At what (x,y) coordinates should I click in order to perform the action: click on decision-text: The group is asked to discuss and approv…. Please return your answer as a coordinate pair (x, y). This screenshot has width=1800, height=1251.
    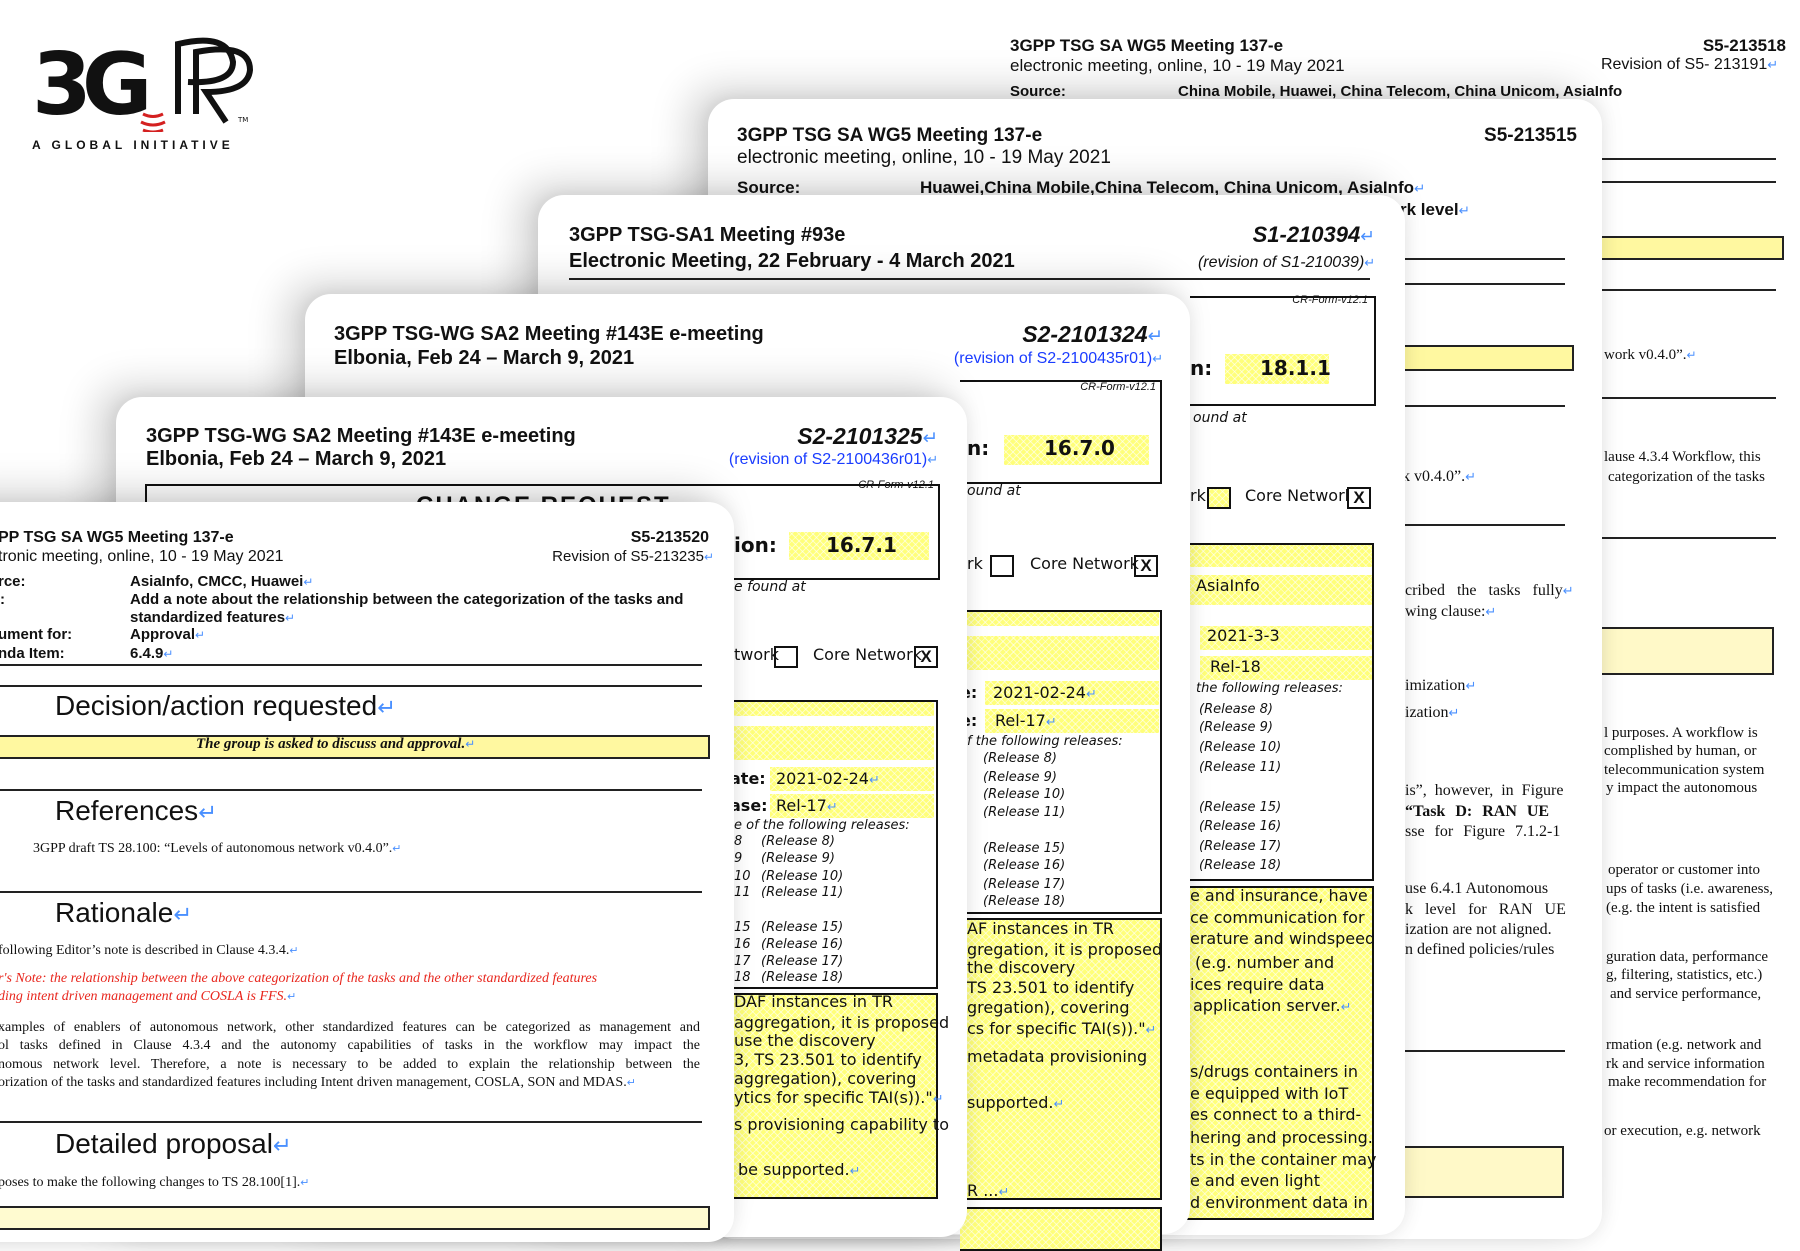
    Looking at the image, I should click on (335, 744).